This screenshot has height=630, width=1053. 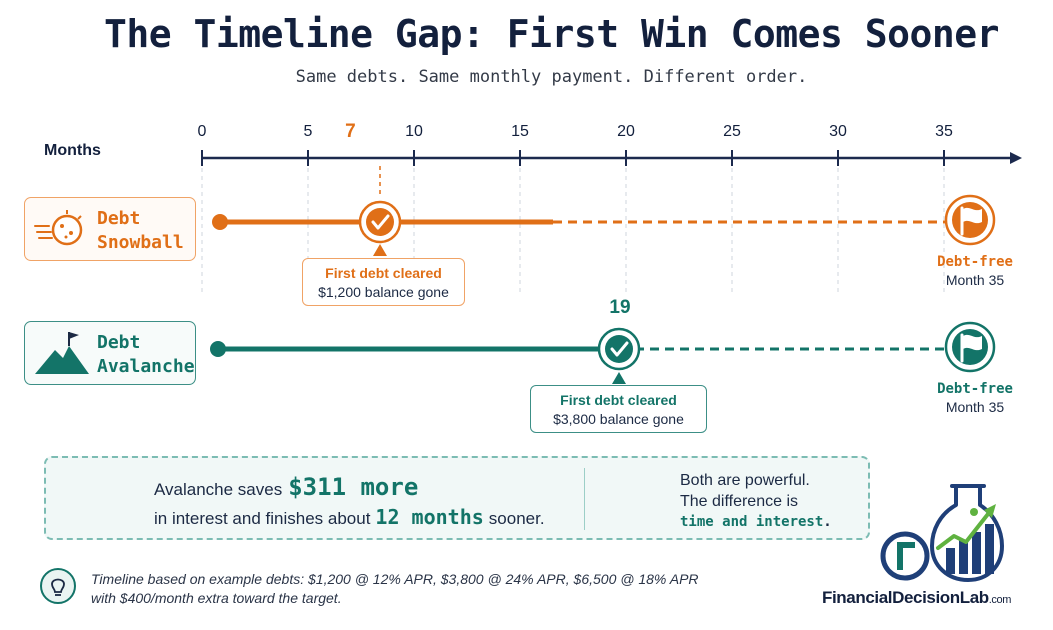 I want to click on mountain-flag-icon, so click(x=62, y=353).